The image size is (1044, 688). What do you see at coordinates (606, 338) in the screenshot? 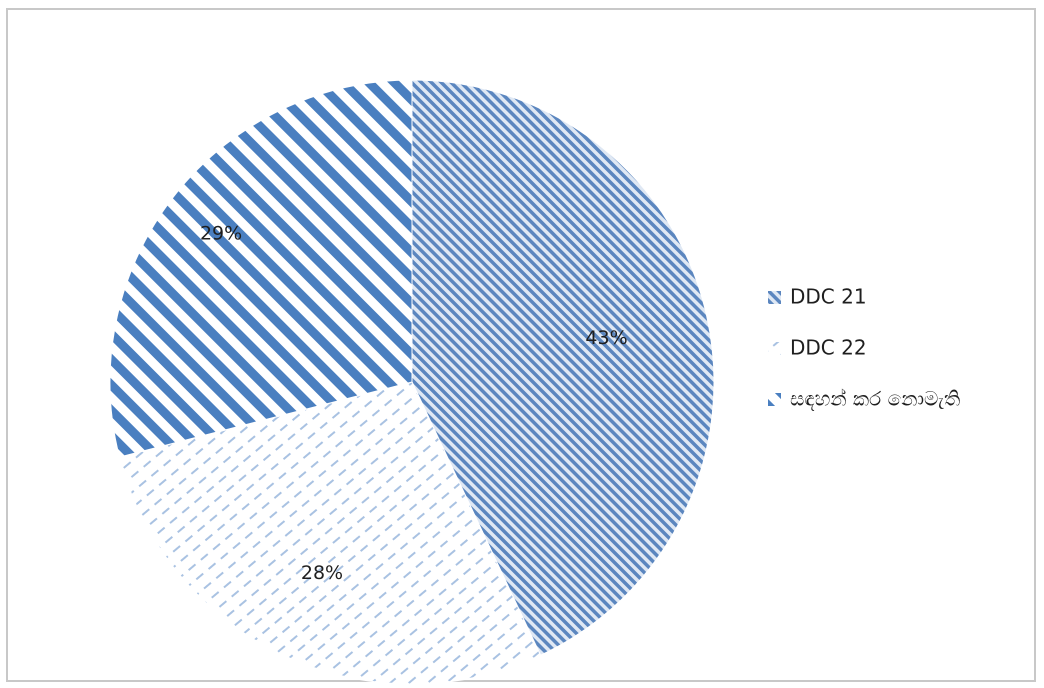
I see `slice-value-label-ddc-21: 43%` at bounding box center [606, 338].